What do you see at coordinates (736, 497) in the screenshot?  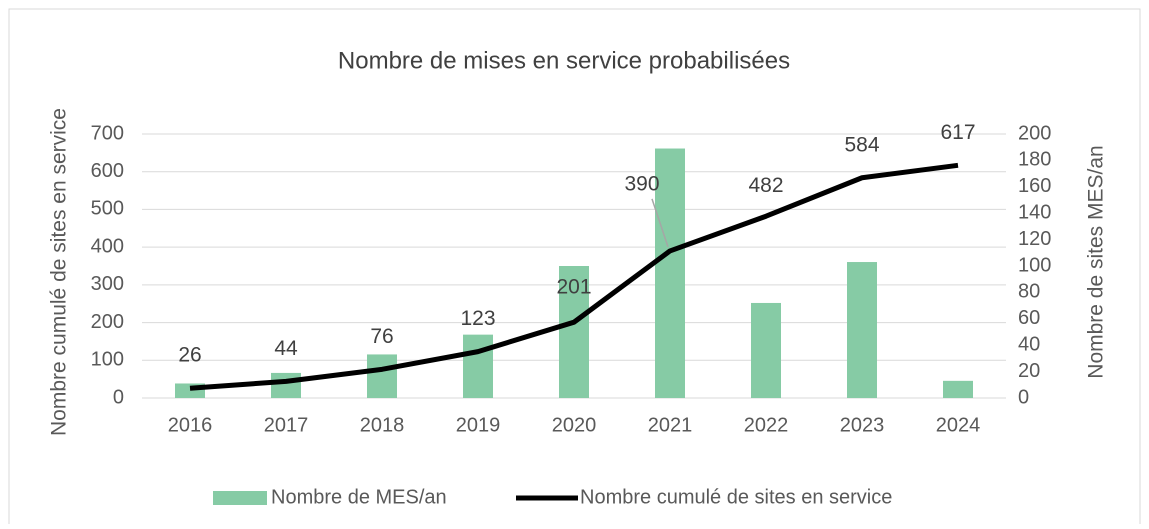 I see `legend-label: Nombre cumulé de sites en service` at bounding box center [736, 497].